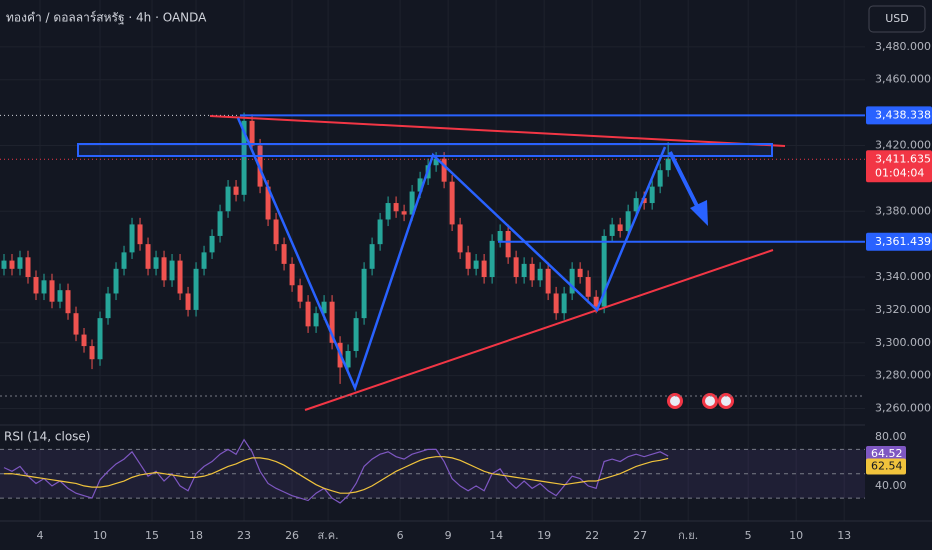 The image size is (932, 550). I want to click on resistance-trendline, so click(497, 131).